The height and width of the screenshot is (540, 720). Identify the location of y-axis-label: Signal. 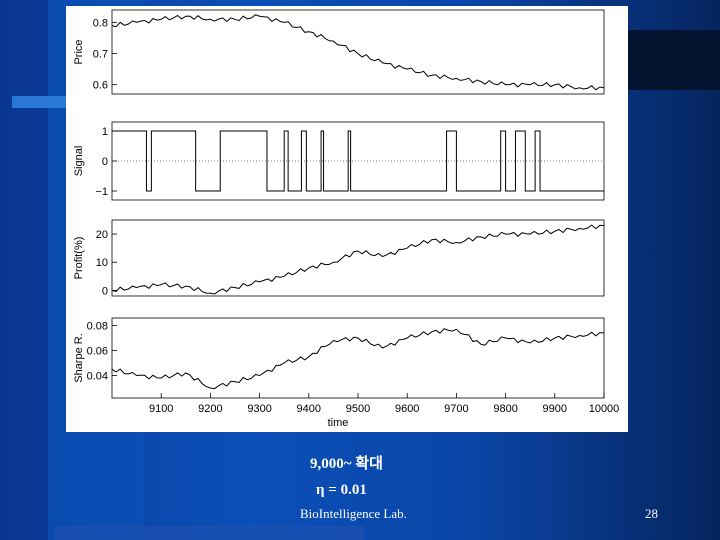
(79, 161).